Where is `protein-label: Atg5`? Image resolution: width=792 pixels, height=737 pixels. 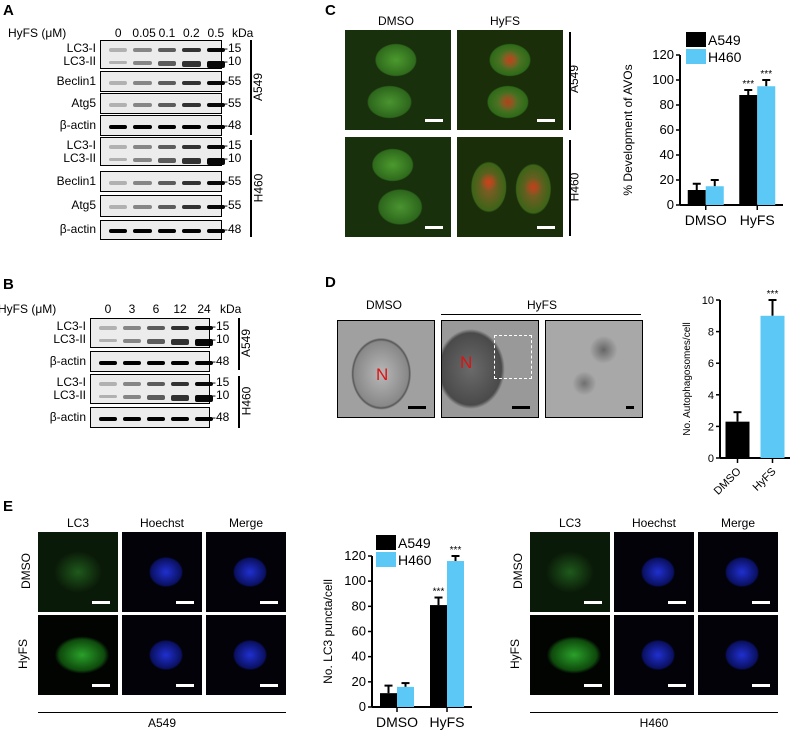 protein-label: Atg5 is located at coordinates (83, 205).